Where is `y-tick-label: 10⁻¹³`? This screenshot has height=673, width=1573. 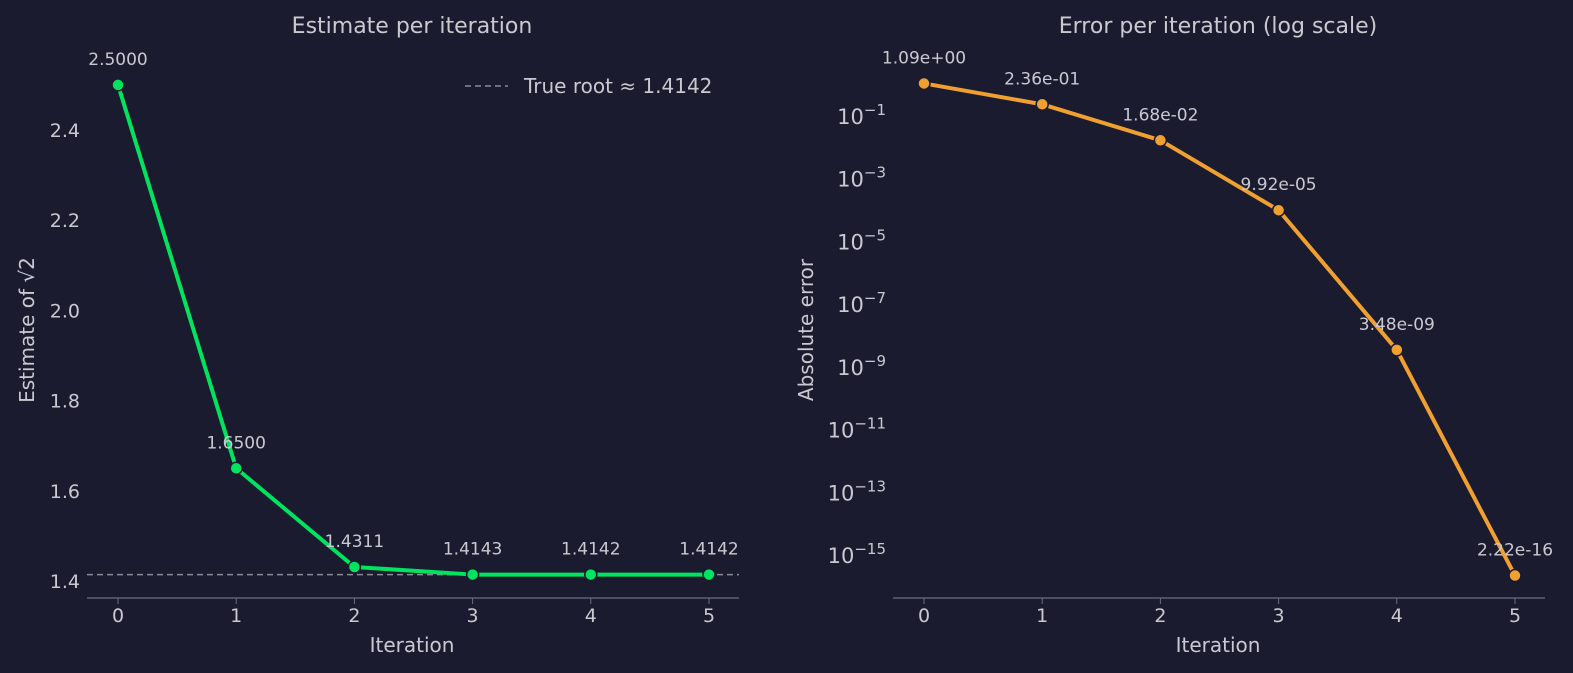
y-tick-label: 10⁻¹³ is located at coordinates (857, 491).